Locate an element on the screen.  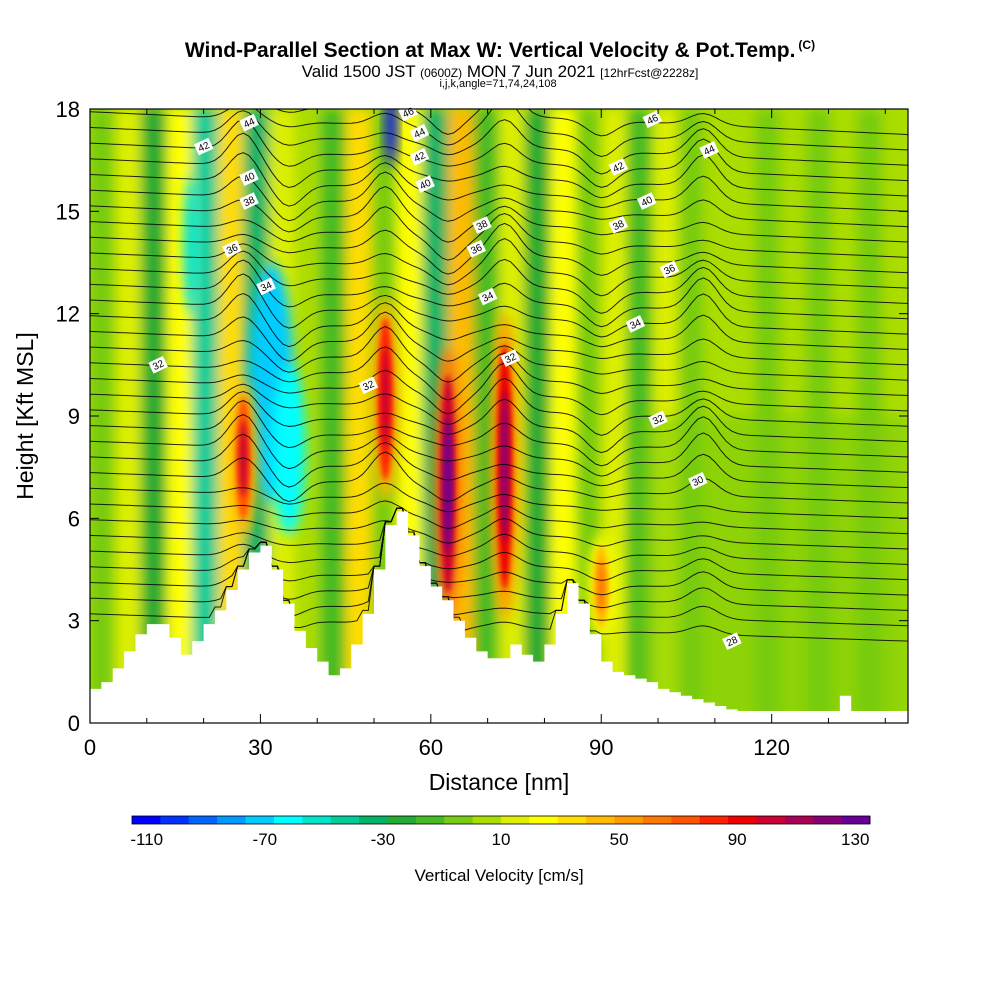
colorbar-frame is located at coordinates (501, 820).